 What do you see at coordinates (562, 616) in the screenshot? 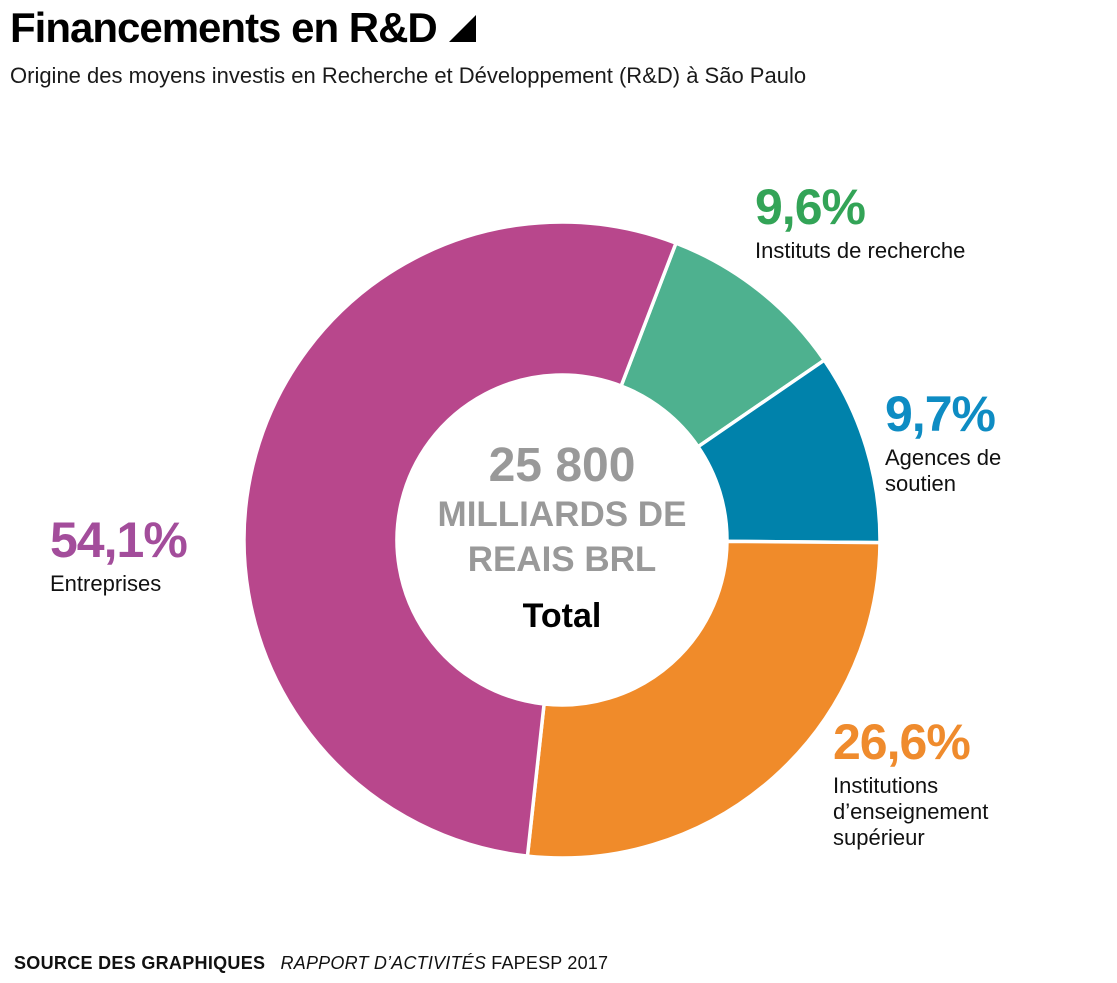
I see `total-caption: Total` at bounding box center [562, 616].